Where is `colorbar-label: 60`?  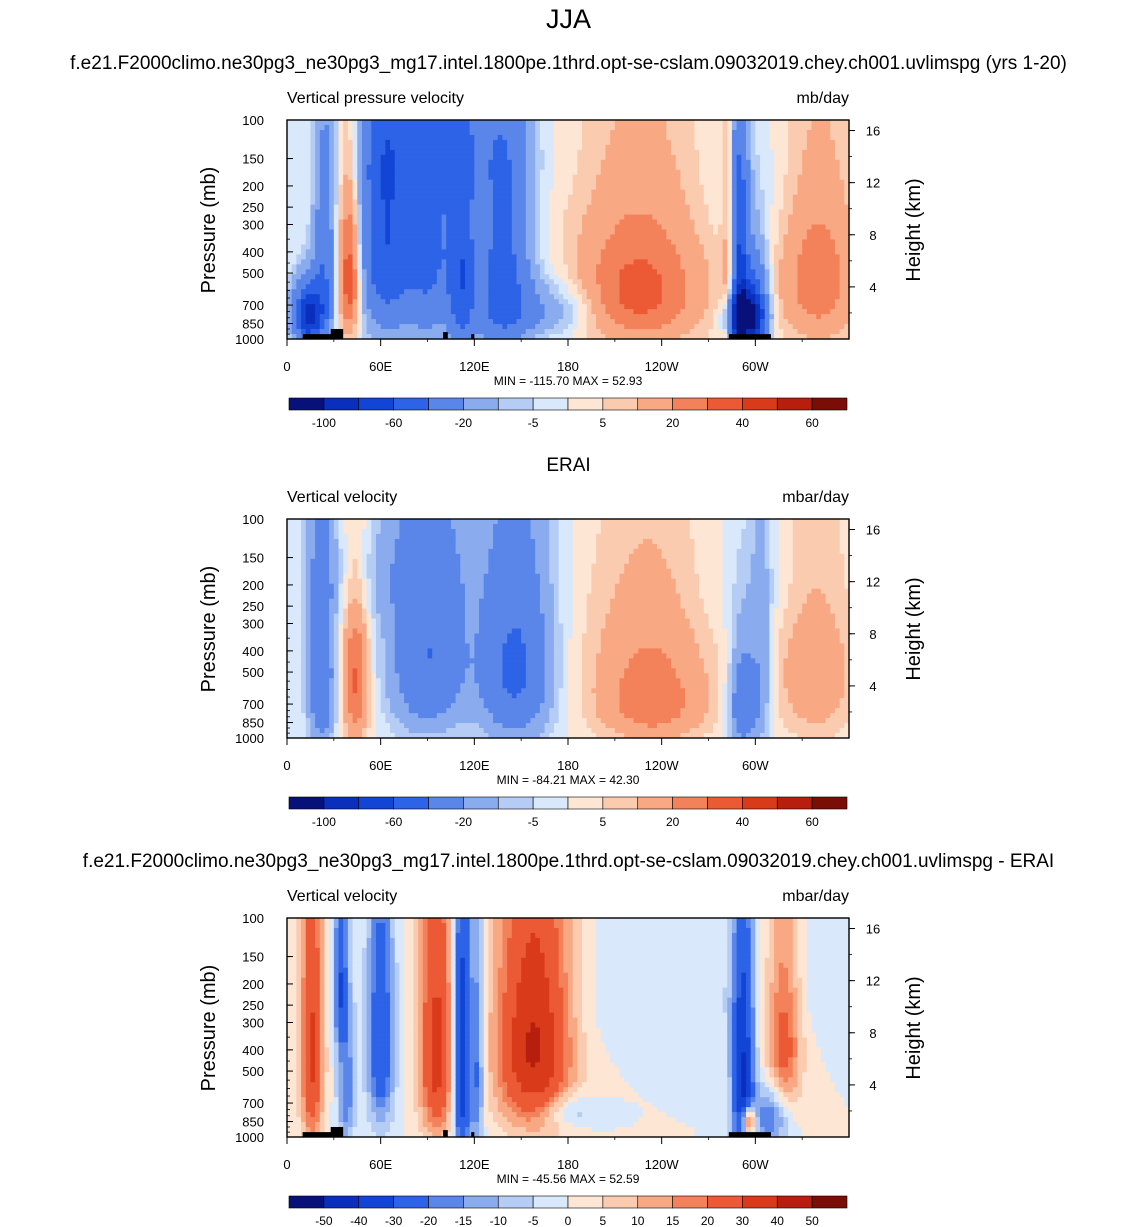
colorbar-label: 60 is located at coordinates (812, 423).